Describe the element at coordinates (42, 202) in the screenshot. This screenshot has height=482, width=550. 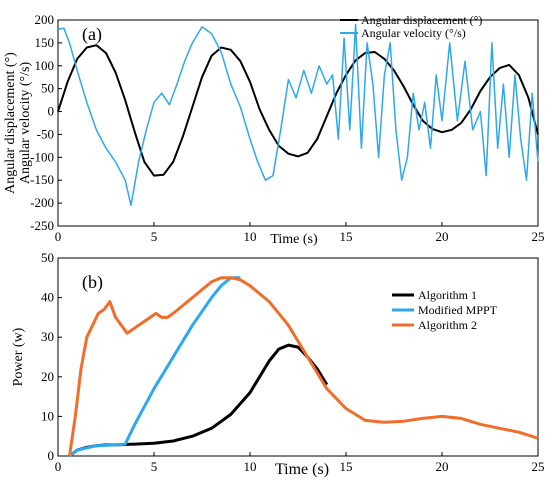
I see `y-tick-label: -200` at that location.